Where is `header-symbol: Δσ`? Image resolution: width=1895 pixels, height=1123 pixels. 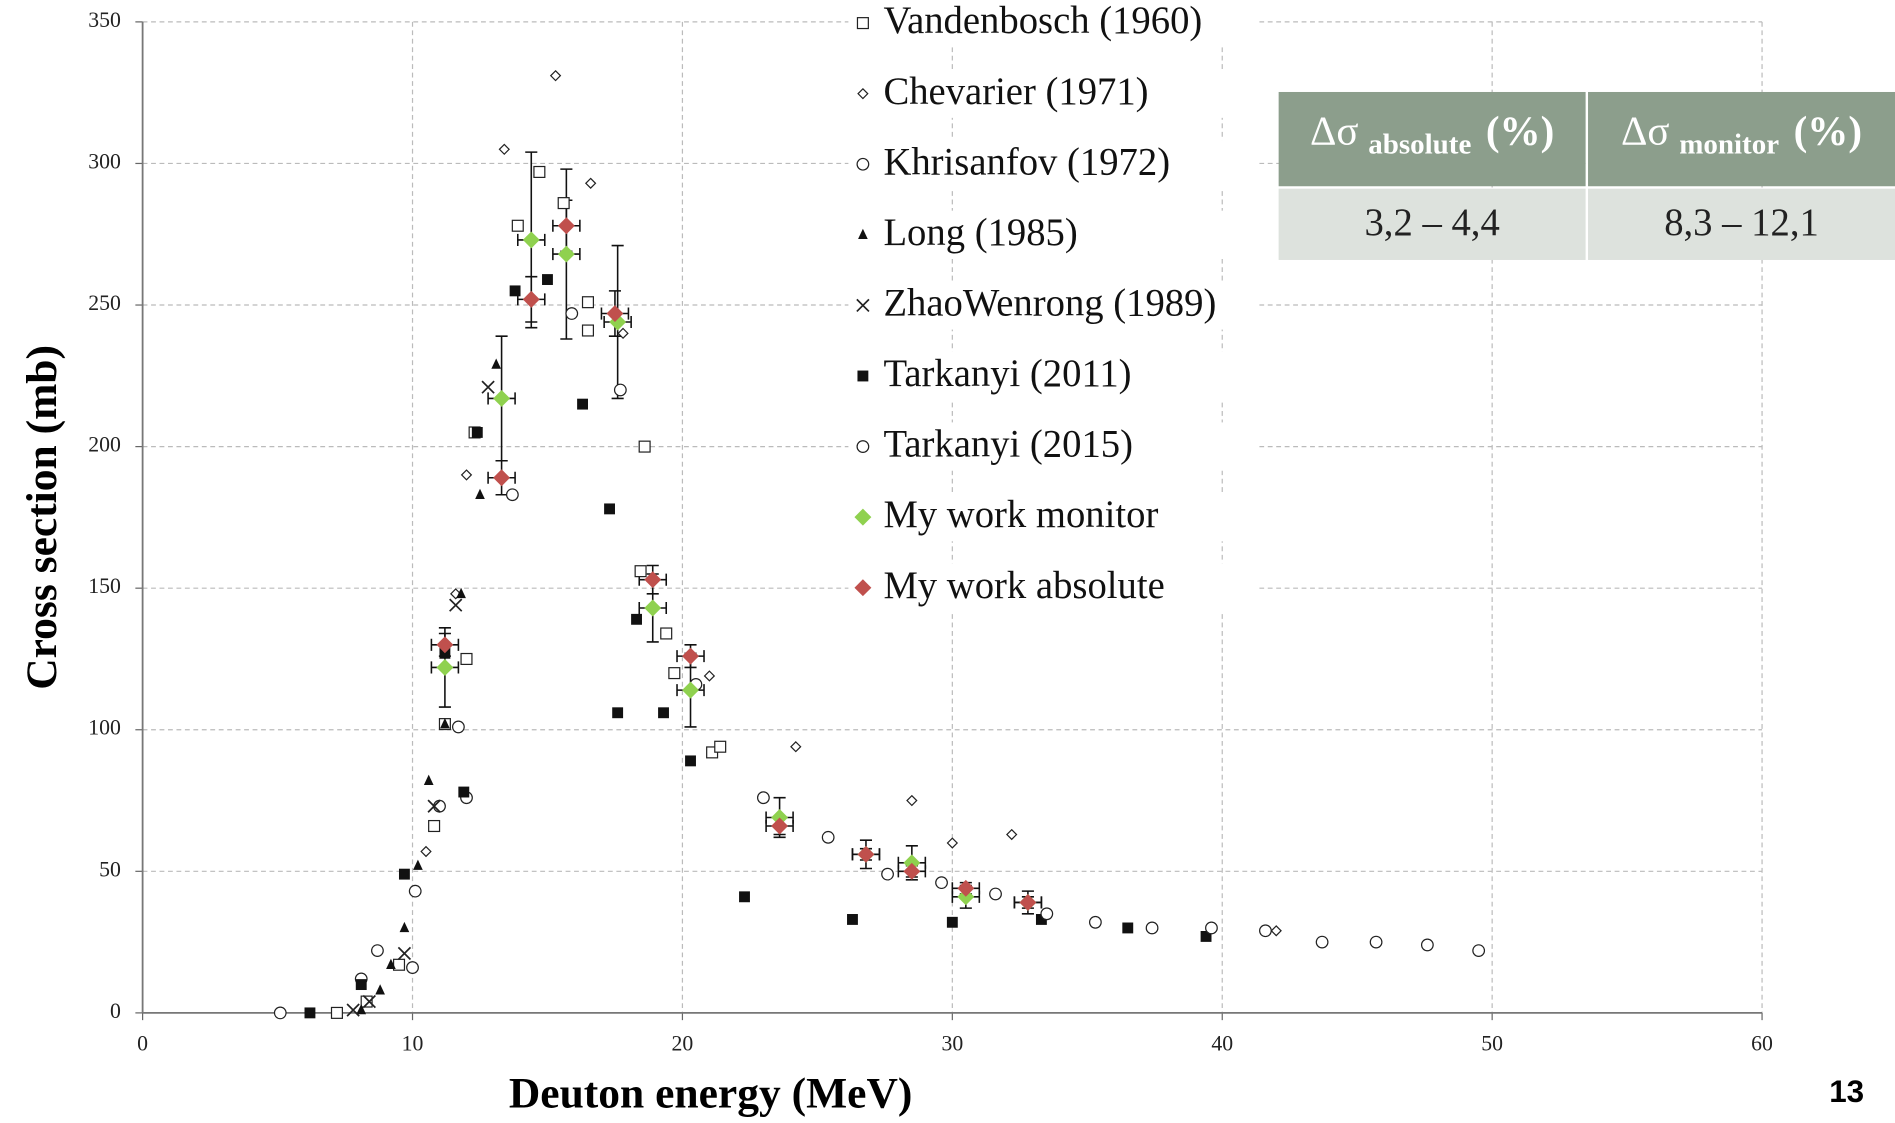 header-symbol: Δσ is located at coordinates (1645, 131).